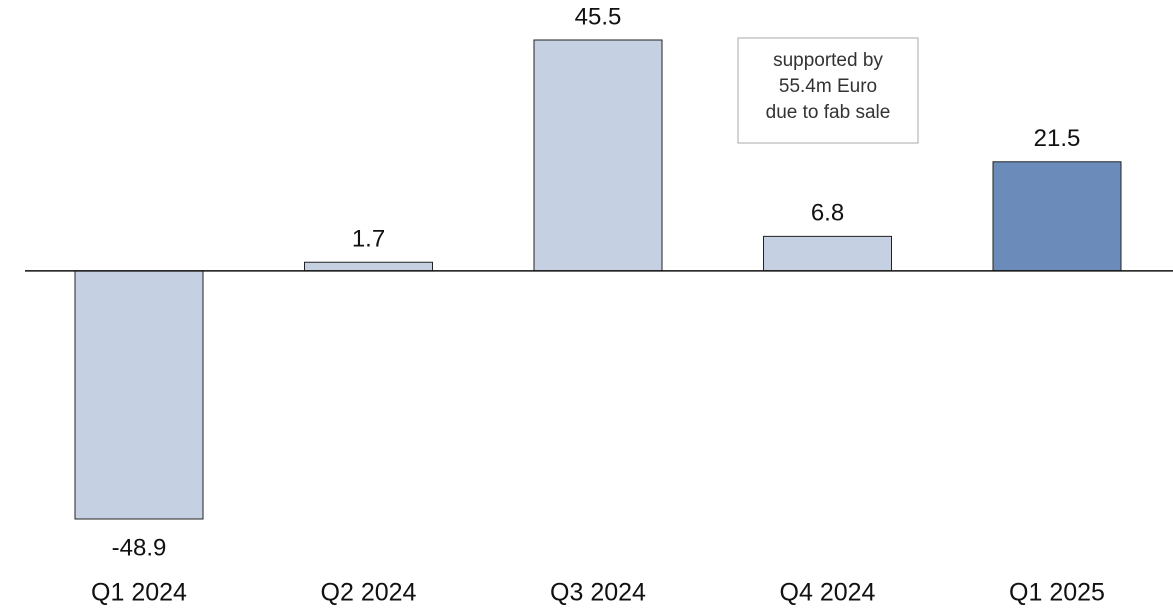 This screenshot has height=611, width=1173. I want to click on data-label: 45.5, so click(598, 16).